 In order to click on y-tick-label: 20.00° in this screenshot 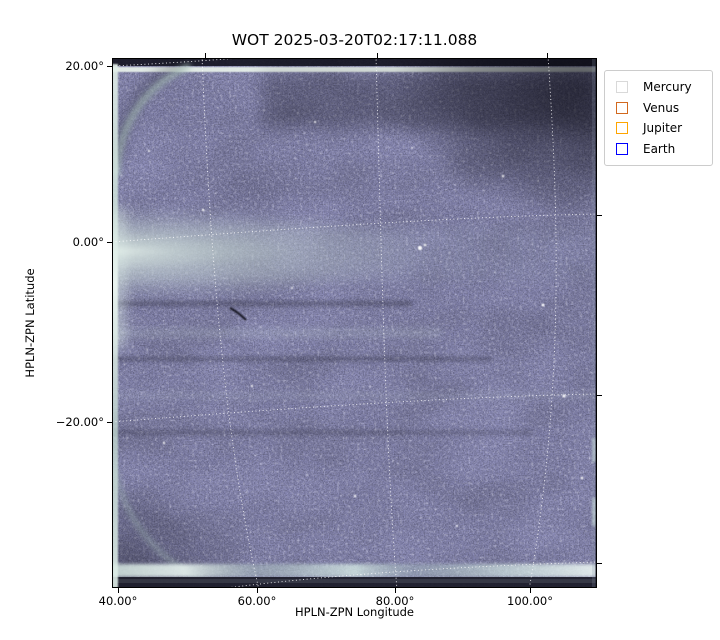, I will do `click(84, 66)`.